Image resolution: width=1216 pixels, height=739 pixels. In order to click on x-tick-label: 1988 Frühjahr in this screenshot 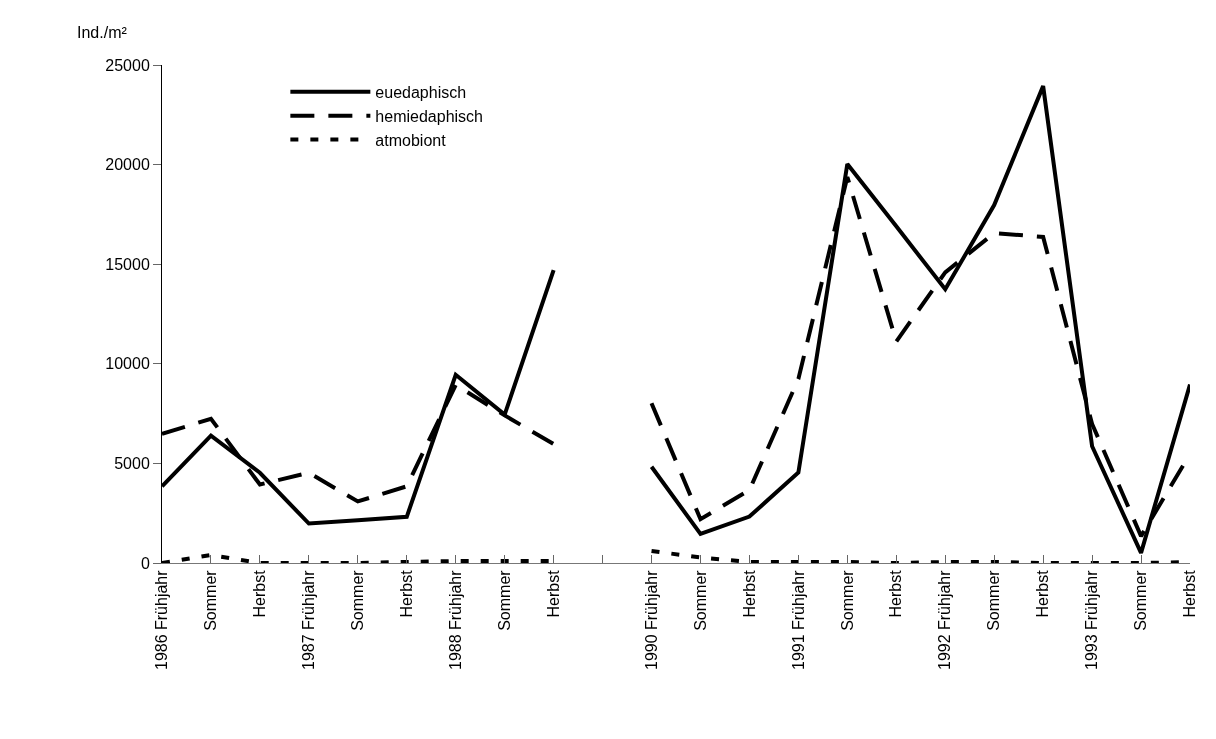, I will do `click(455, 620)`.